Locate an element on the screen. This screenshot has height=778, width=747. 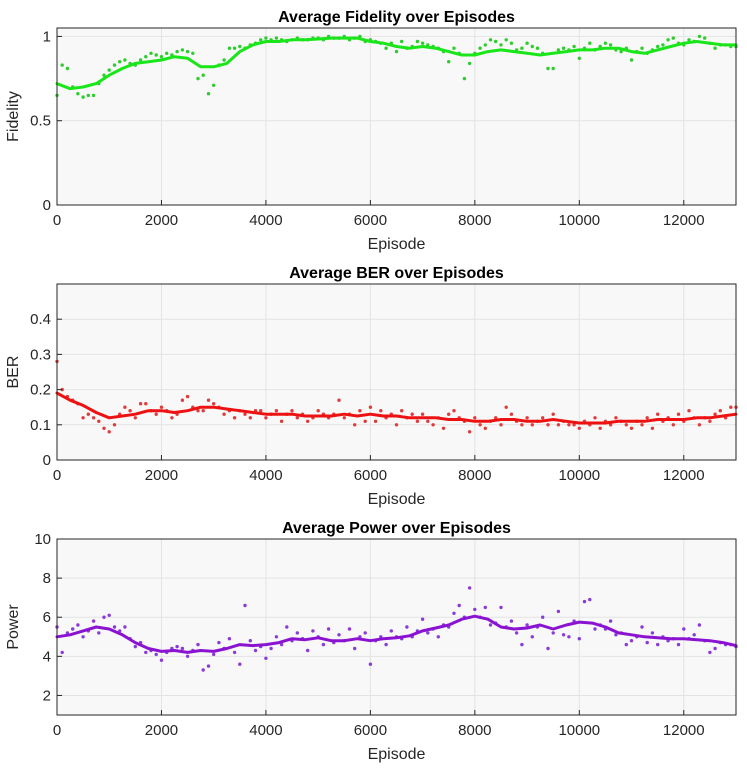
power-y-tick-label: 10 is located at coordinates (42, 539).